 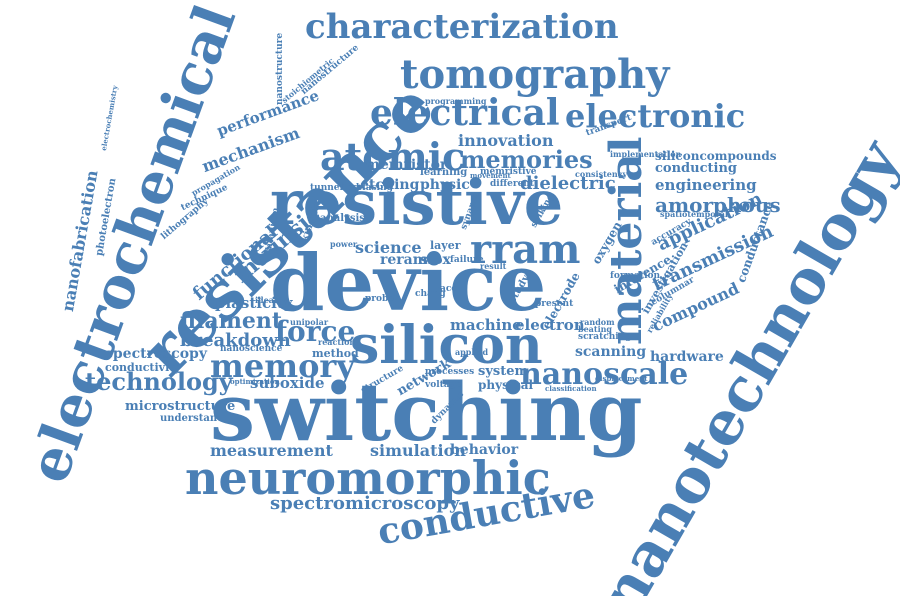 I want to click on word-7: memristor, so click(x=406, y=165).